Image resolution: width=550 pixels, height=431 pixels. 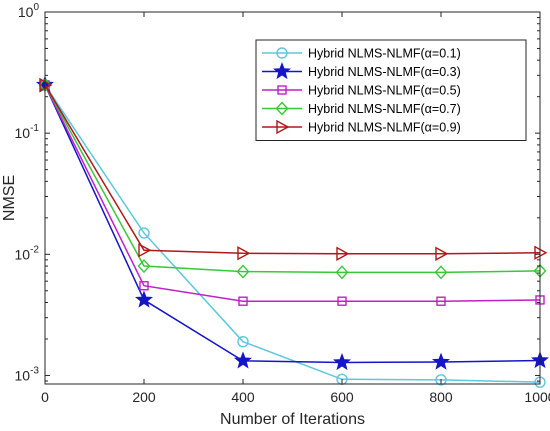 I want to click on y-tick-label: 10⁻³, so click(x=27, y=374).